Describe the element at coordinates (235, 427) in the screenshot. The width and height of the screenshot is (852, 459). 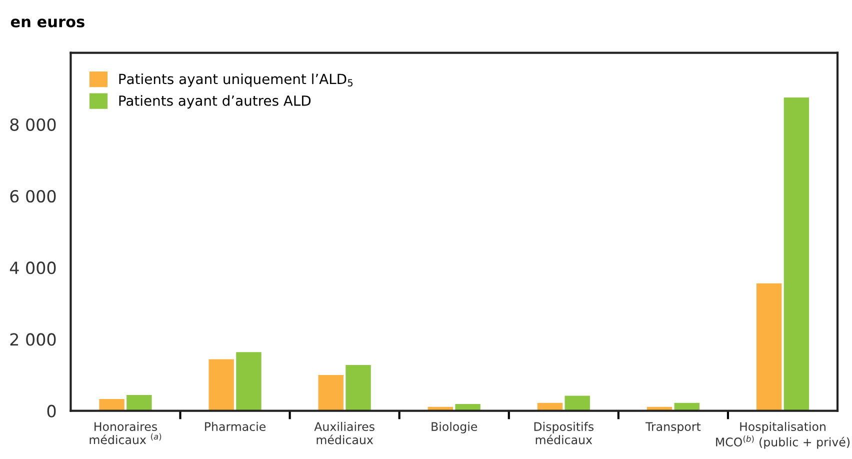
I see `x-tick-label: Pharmacie` at that location.